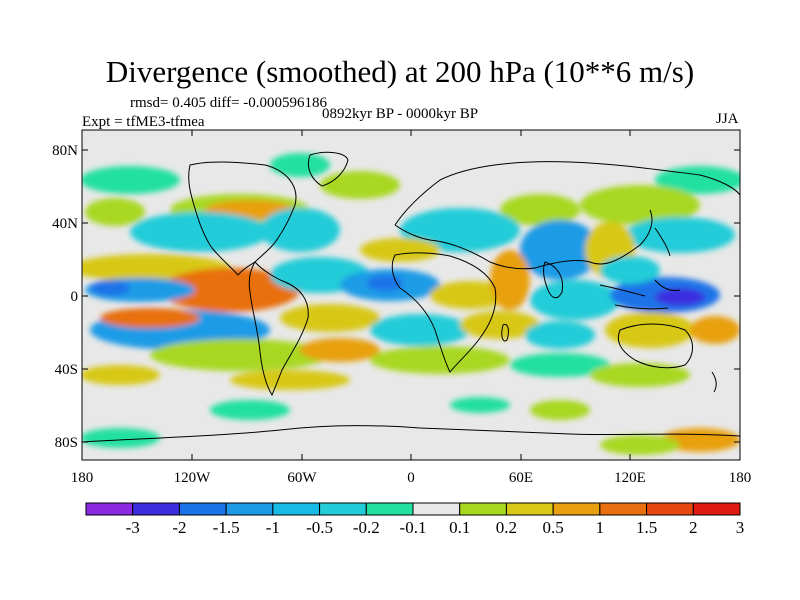 This screenshot has width=800, height=600. Describe the element at coordinates (320, 527) in the screenshot. I see `colorbar-label: -0.5` at that location.